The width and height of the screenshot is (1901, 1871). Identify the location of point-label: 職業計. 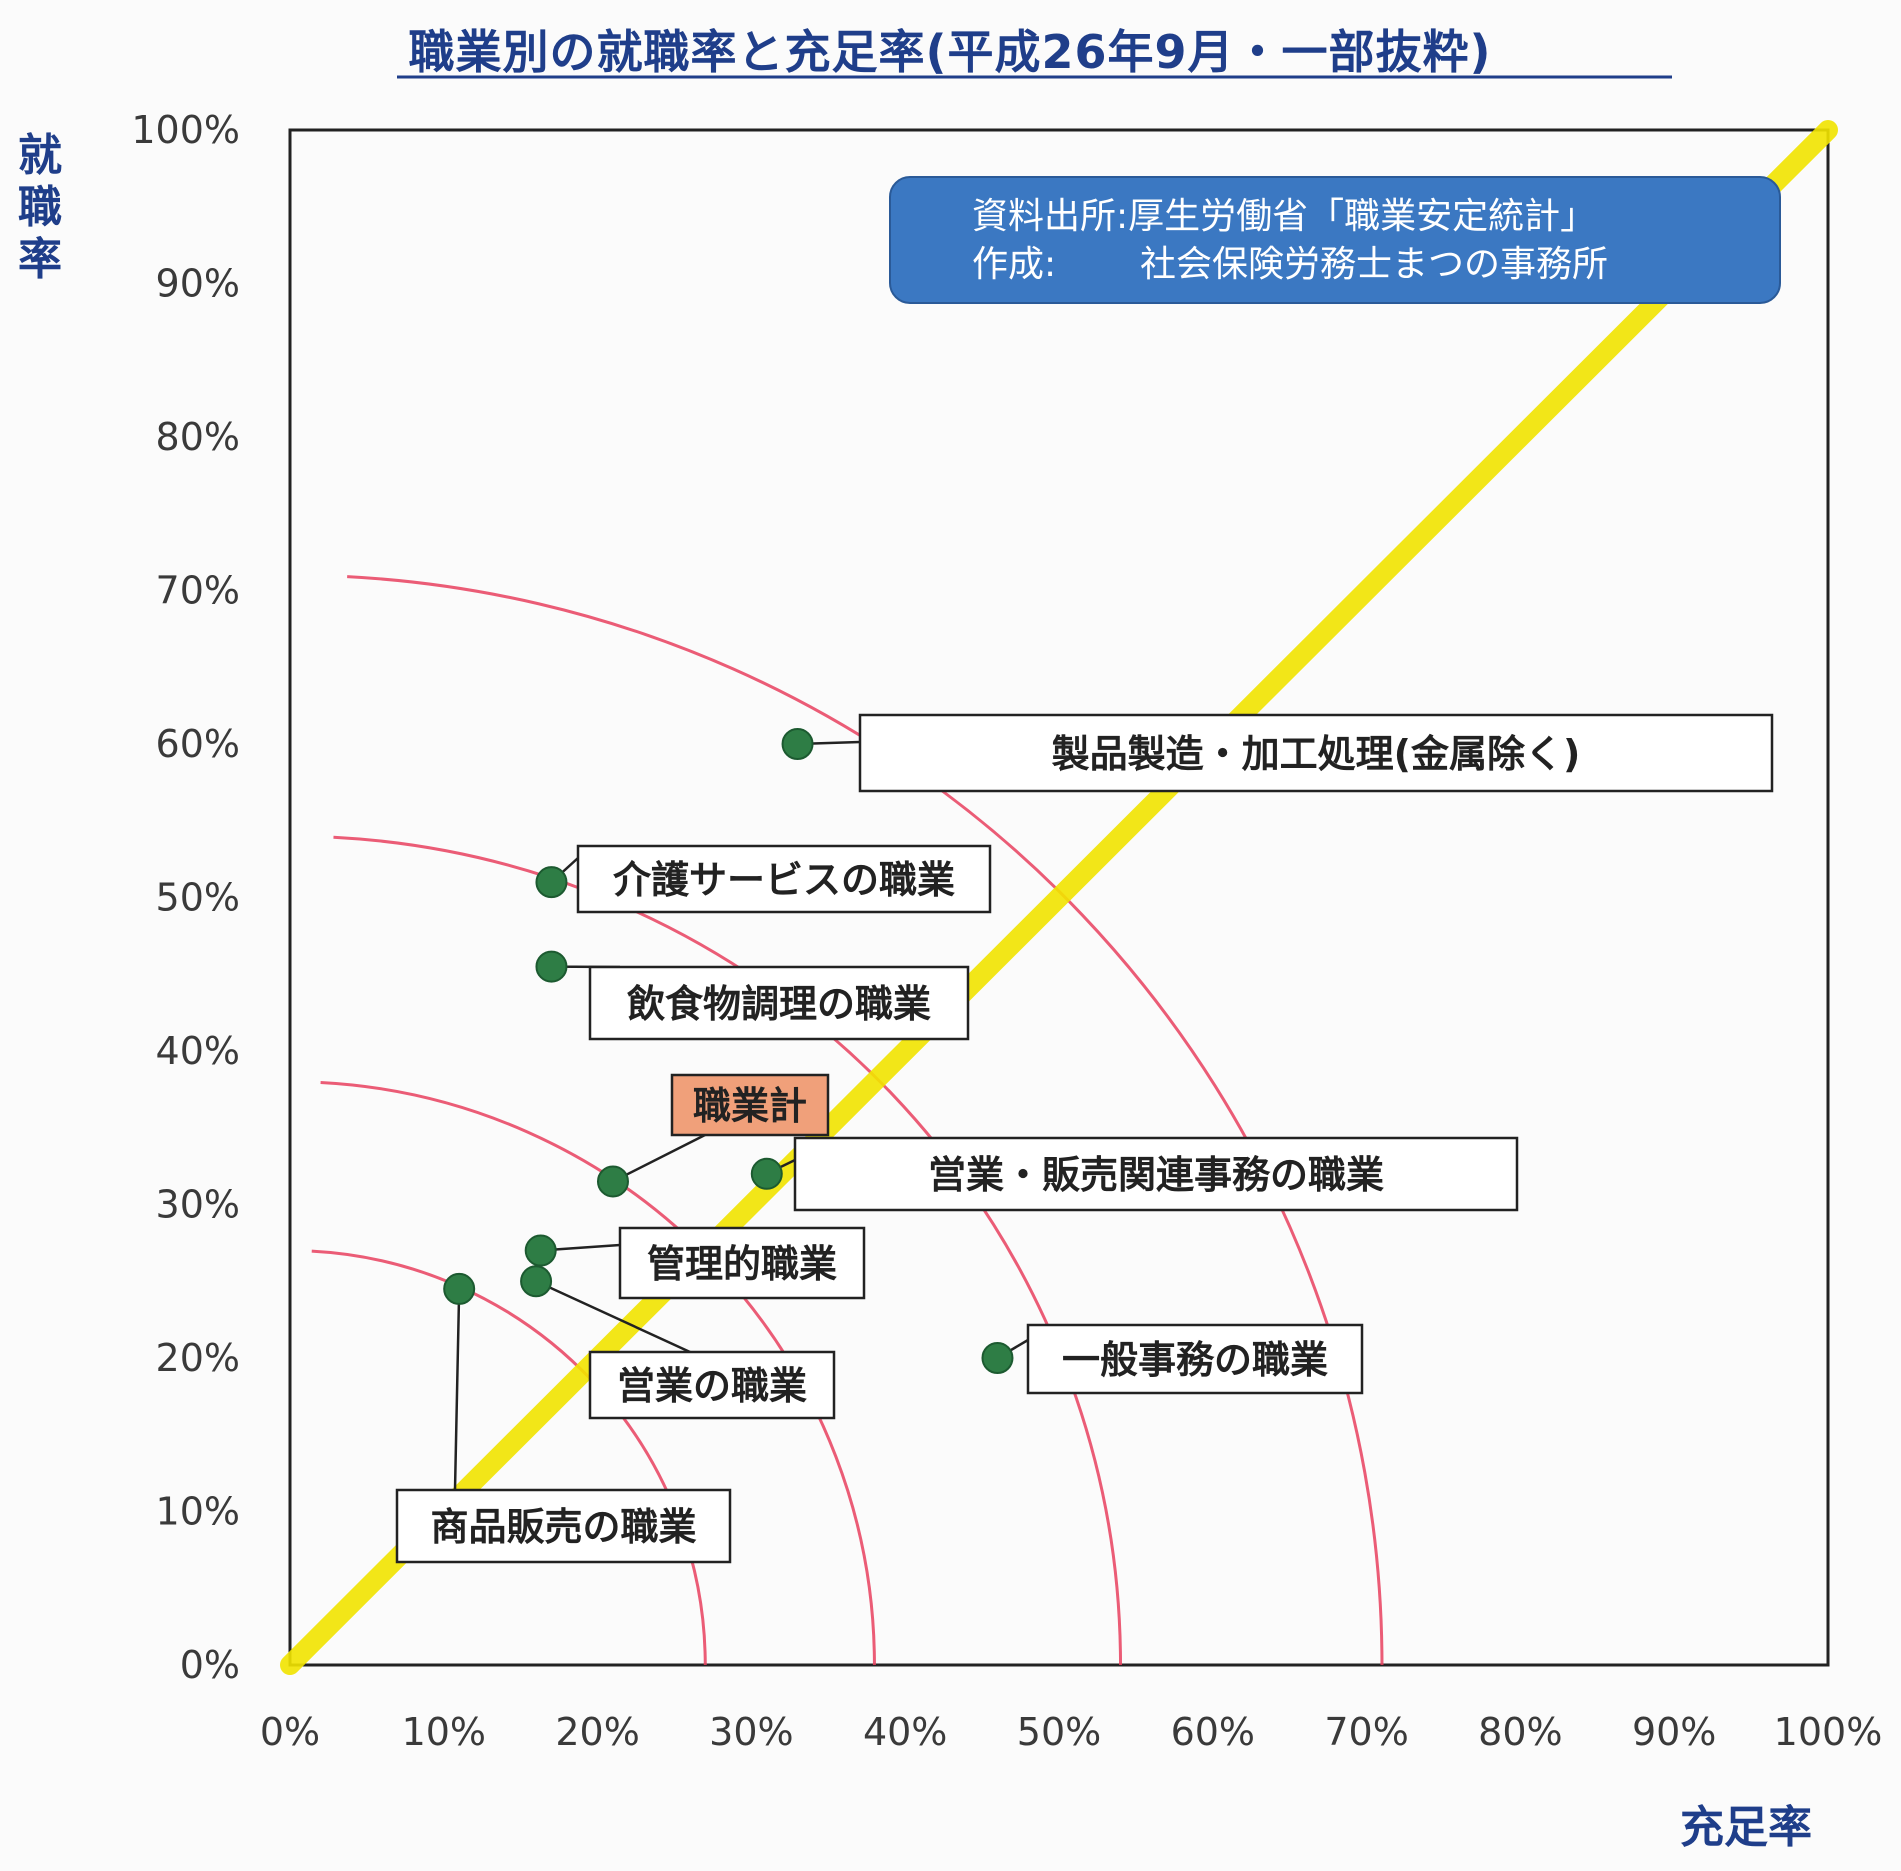
(750, 1106).